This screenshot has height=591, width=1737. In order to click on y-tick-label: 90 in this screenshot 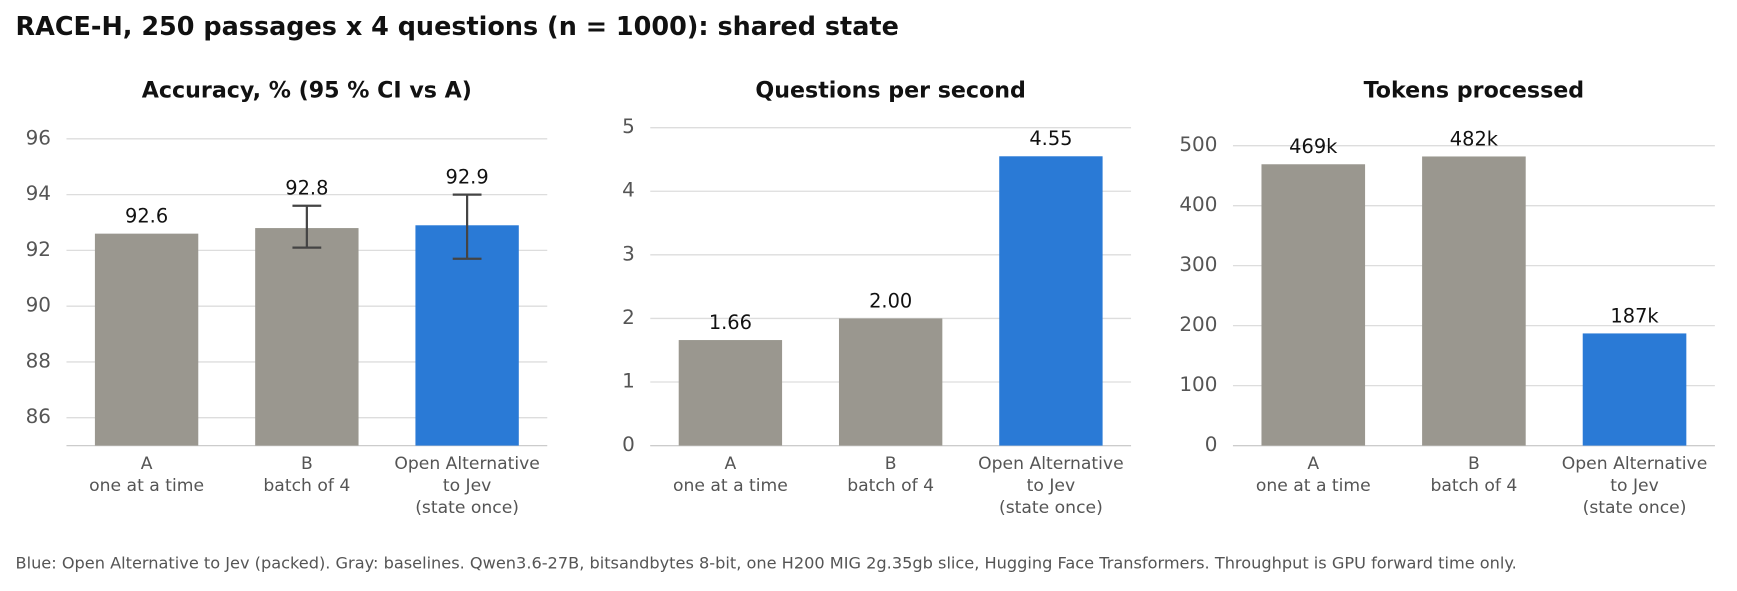, I will do `click(38, 305)`.